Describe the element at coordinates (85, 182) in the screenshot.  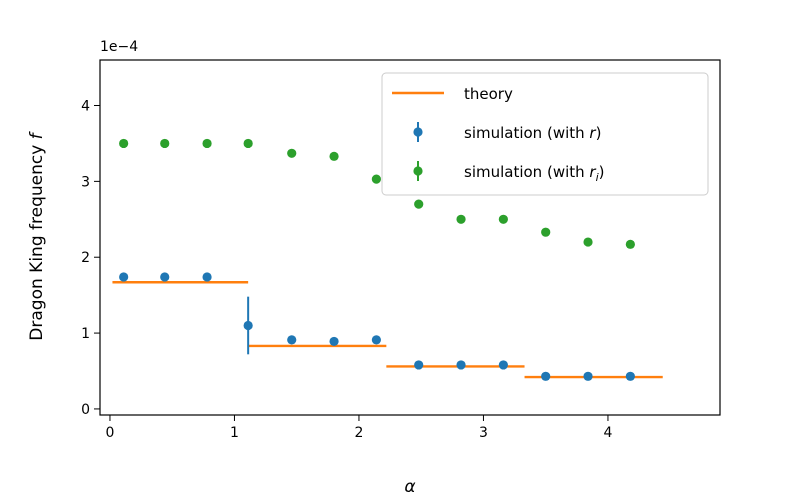
I see `y-tick-label: 3` at that location.